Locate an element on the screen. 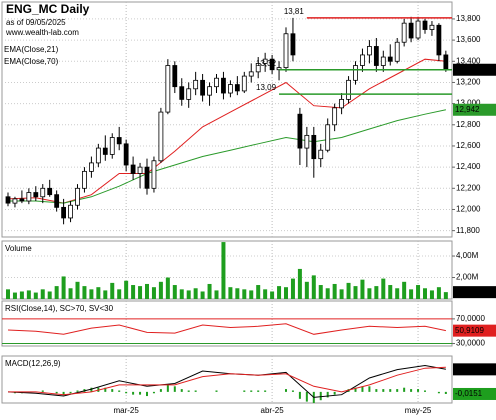 Image resolution: width=496 pixels, height=420 pixels. value-badge-label: 13,320 is located at coordinates (467, 69).